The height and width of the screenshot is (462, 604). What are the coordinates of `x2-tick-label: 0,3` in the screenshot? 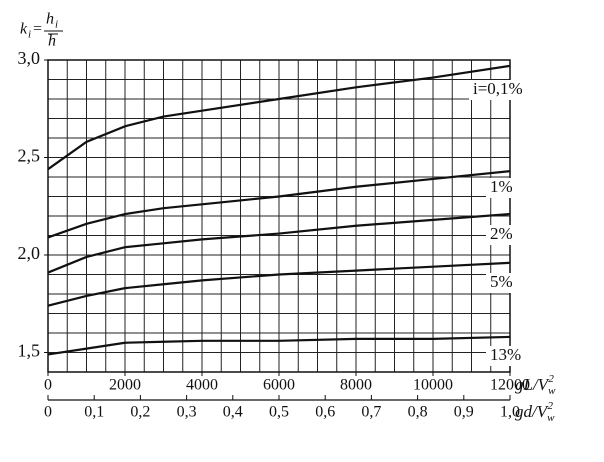 It's located at (187, 412).